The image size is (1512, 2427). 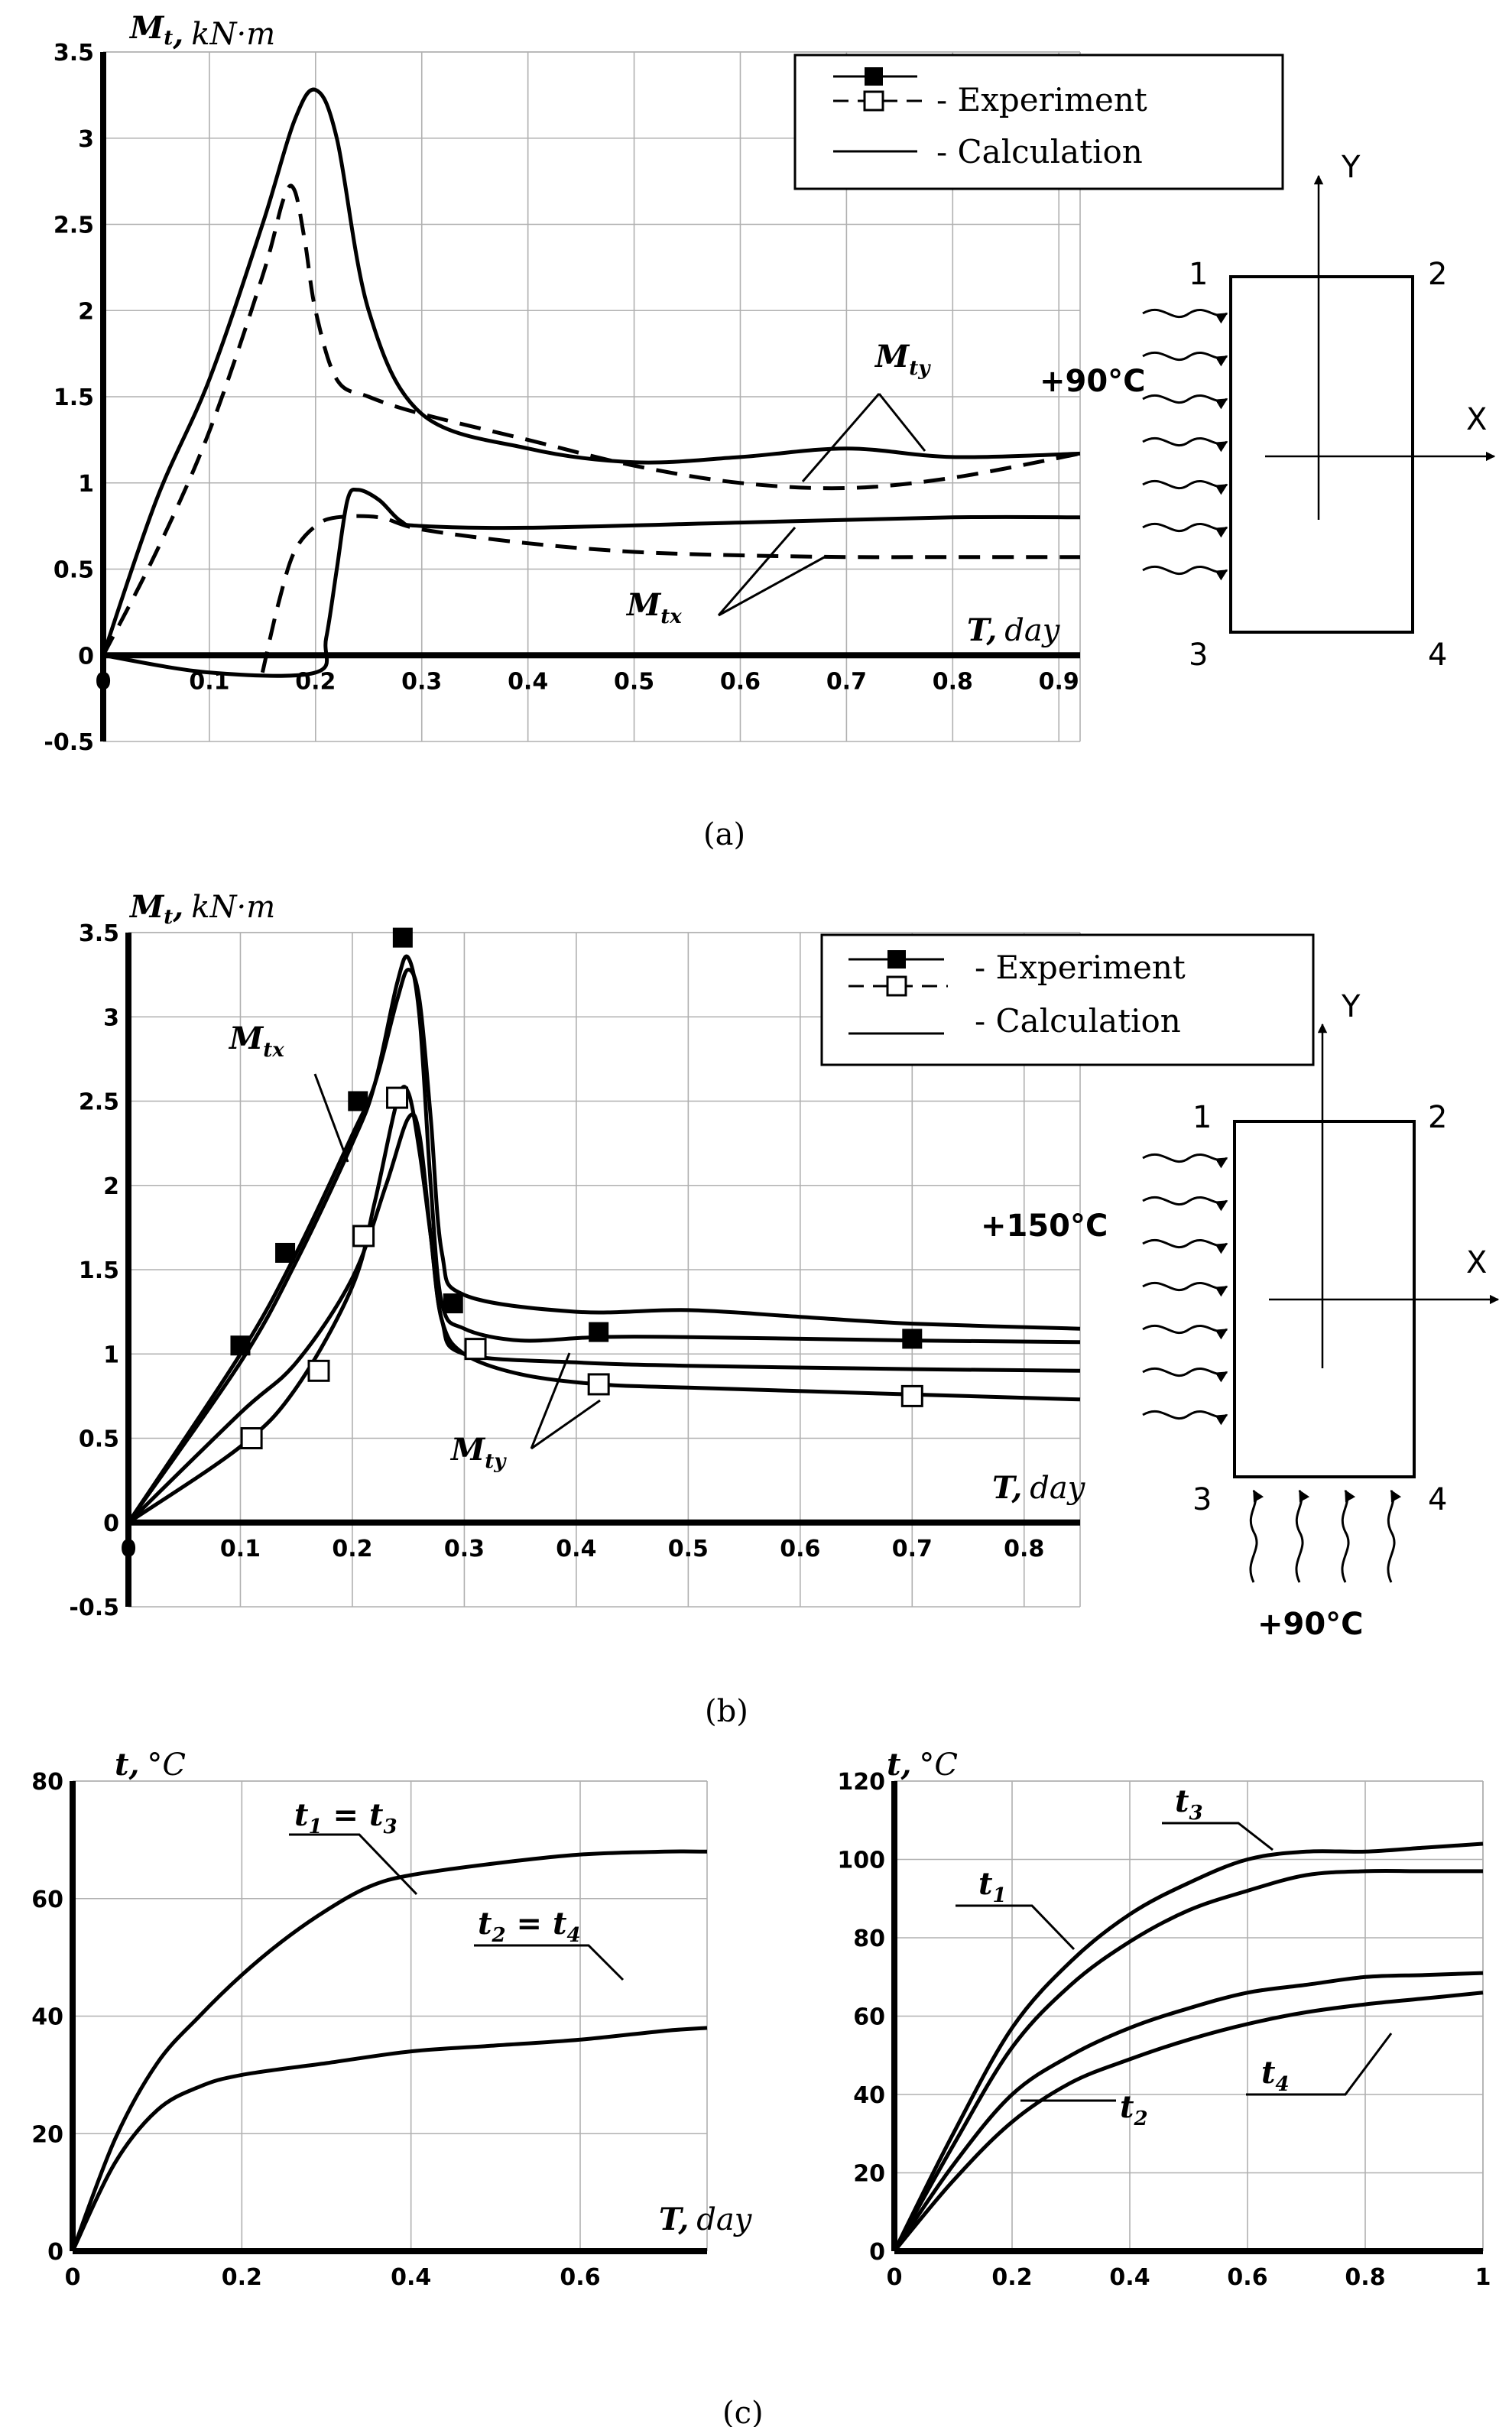 What do you see at coordinates (150, 1765) in the screenshot?
I see `chart-c-left-ylabel: t, °C` at bounding box center [150, 1765].